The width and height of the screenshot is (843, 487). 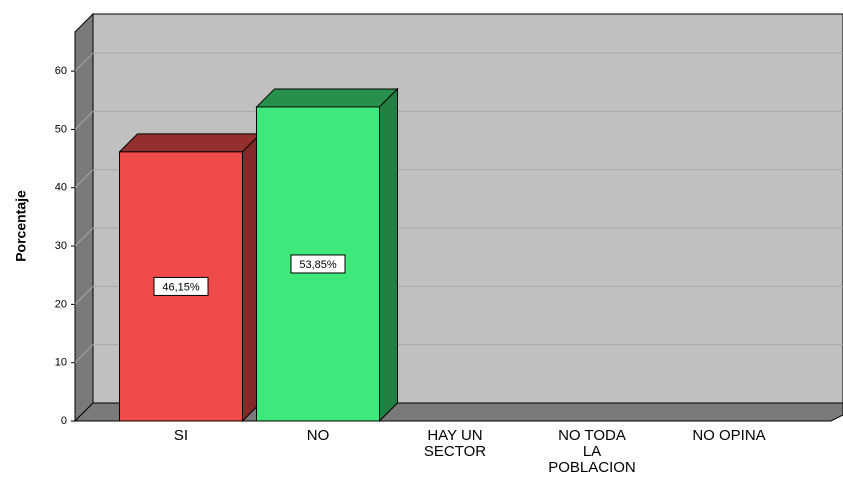 What do you see at coordinates (61, 71) in the screenshot?
I see `y-tick-label: 60` at bounding box center [61, 71].